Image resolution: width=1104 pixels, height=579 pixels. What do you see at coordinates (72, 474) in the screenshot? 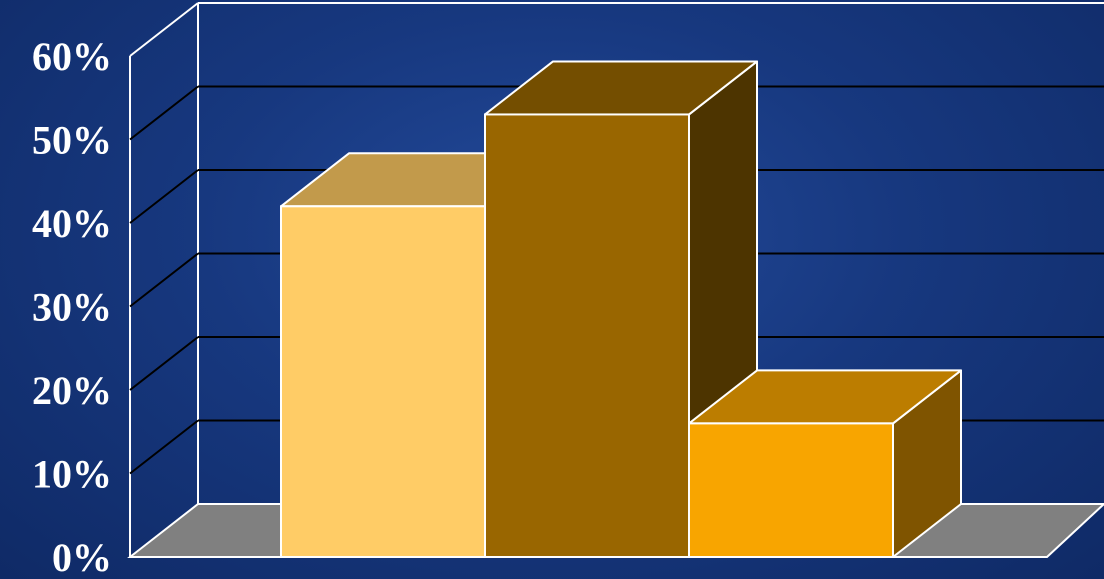
I see `y-tick-label: 10%` at bounding box center [72, 474].